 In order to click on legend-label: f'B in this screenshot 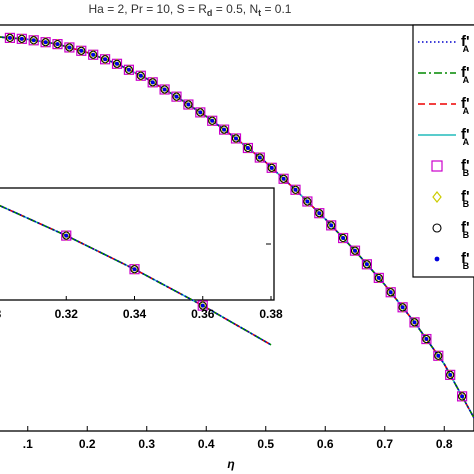, I will do `click(465, 229)`.